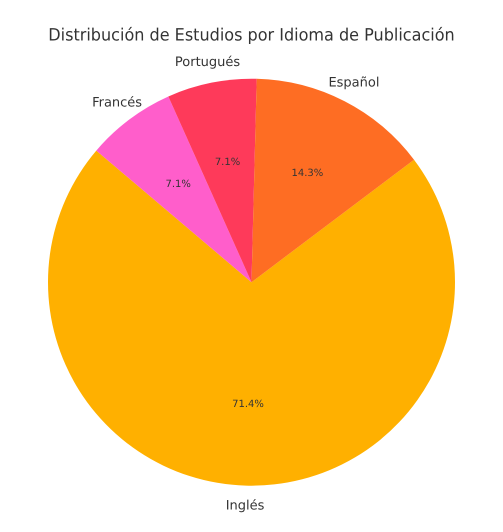  Describe the element at coordinates (307, 174) in the screenshot. I see `data-label: 14.3%` at that location.